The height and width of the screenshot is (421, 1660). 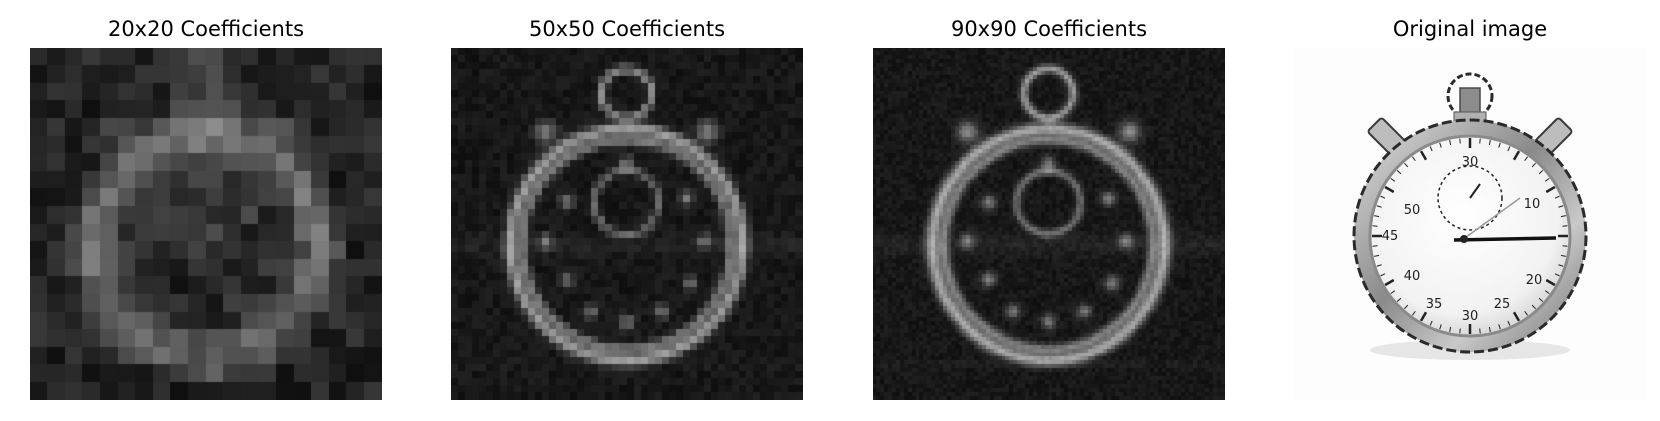 I want to click on svg-text: 40, so click(x=1412, y=276).